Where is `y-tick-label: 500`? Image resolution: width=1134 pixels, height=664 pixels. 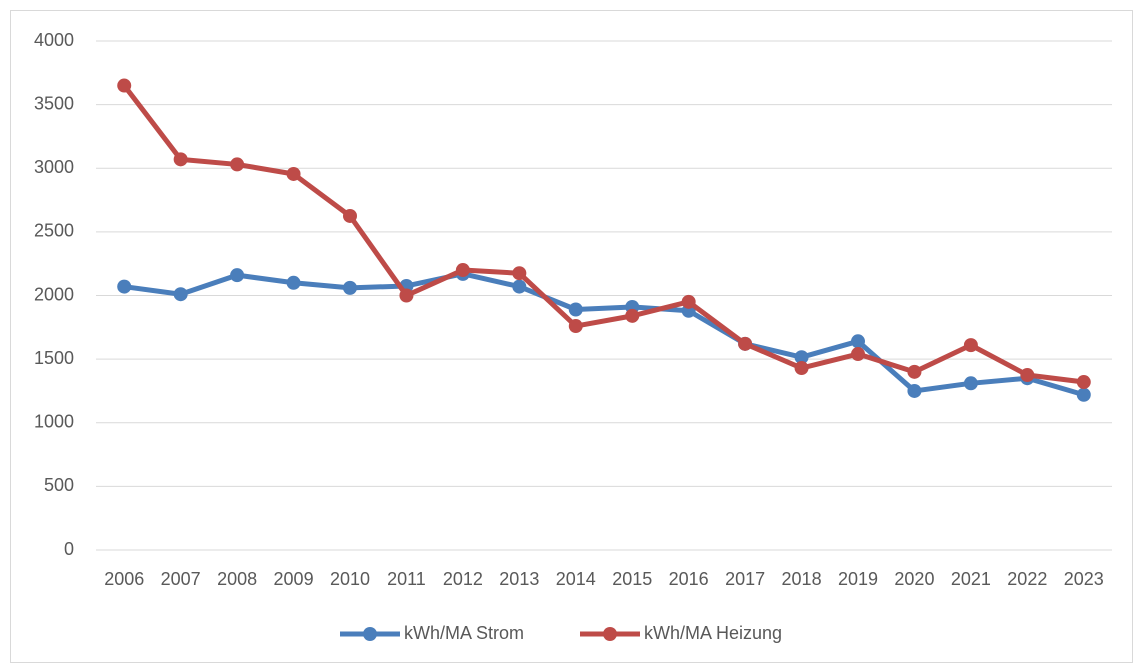 y-tick-label: 500 is located at coordinates (59, 485).